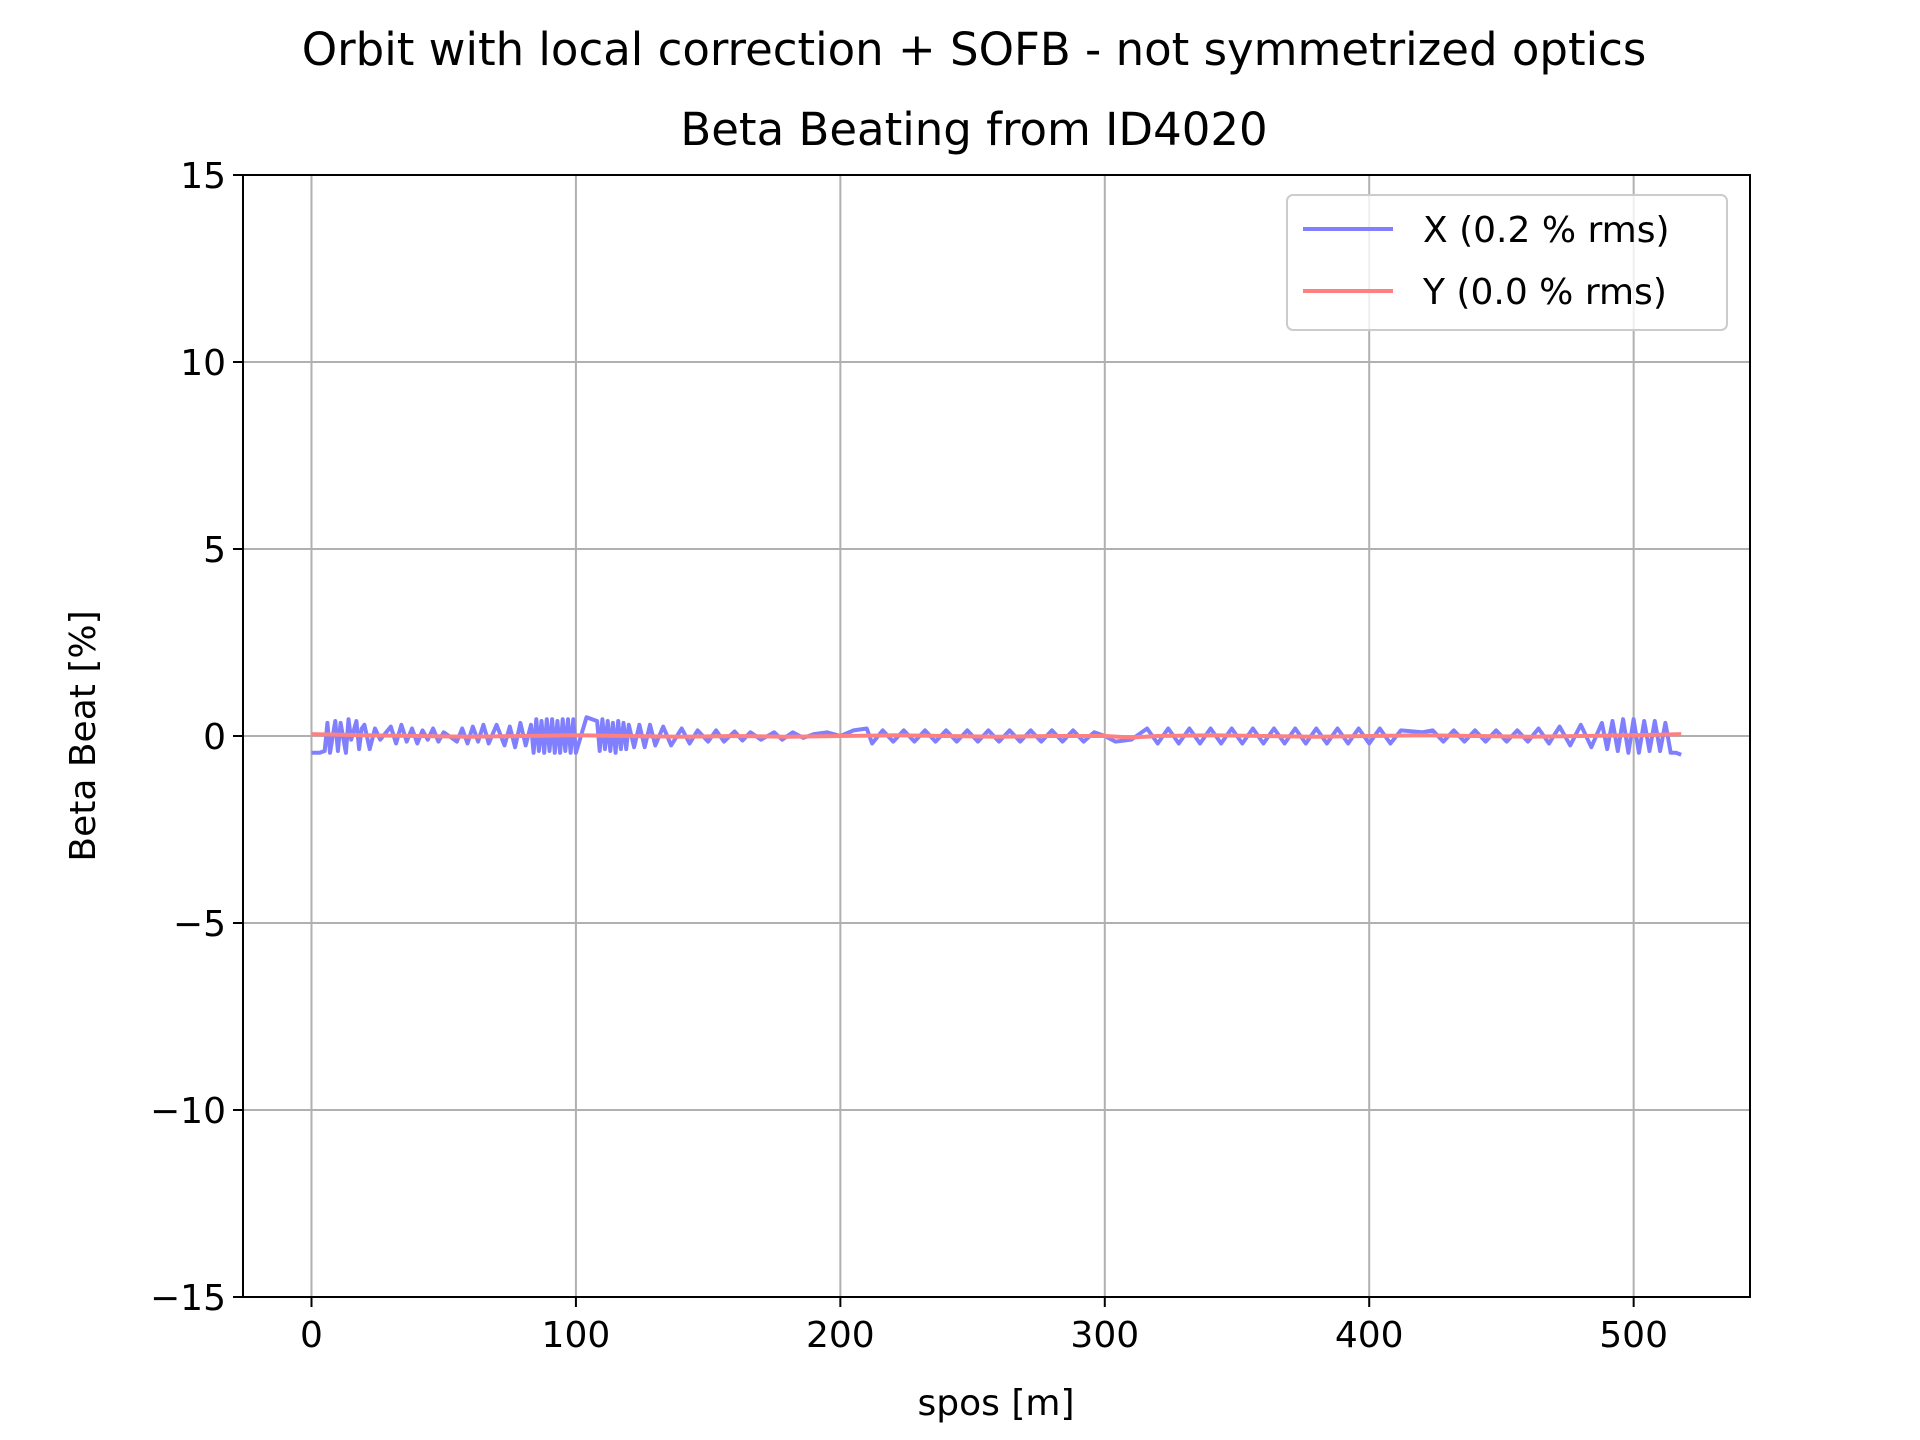 The height and width of the screenshot is (1440, 1920). I want to click on legend: X (0.2 % rms) Y (0.0 % rms), so click(1507, 262).